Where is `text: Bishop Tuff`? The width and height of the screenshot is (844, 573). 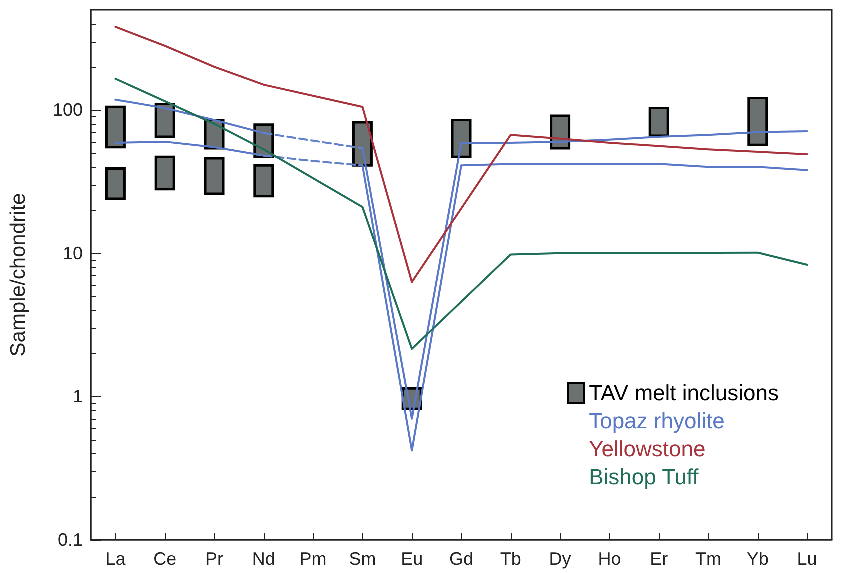
text: Bishop Tuff is located at coordinates (644, 477).